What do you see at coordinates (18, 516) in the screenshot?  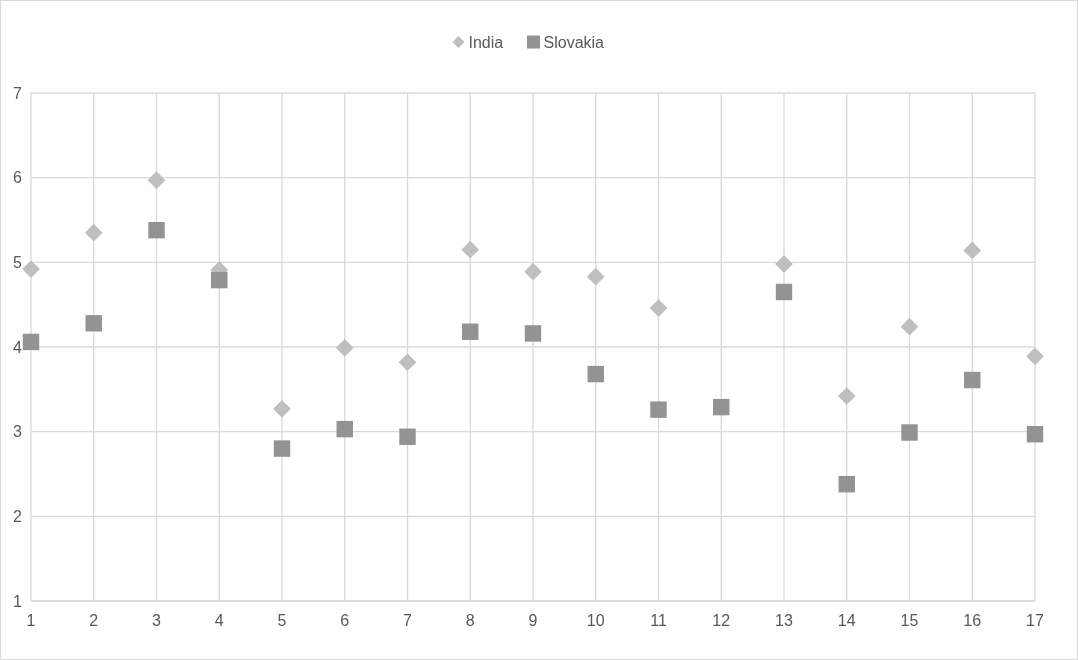 I see `y-tick-label: 2` at bounding box center [18, 516].